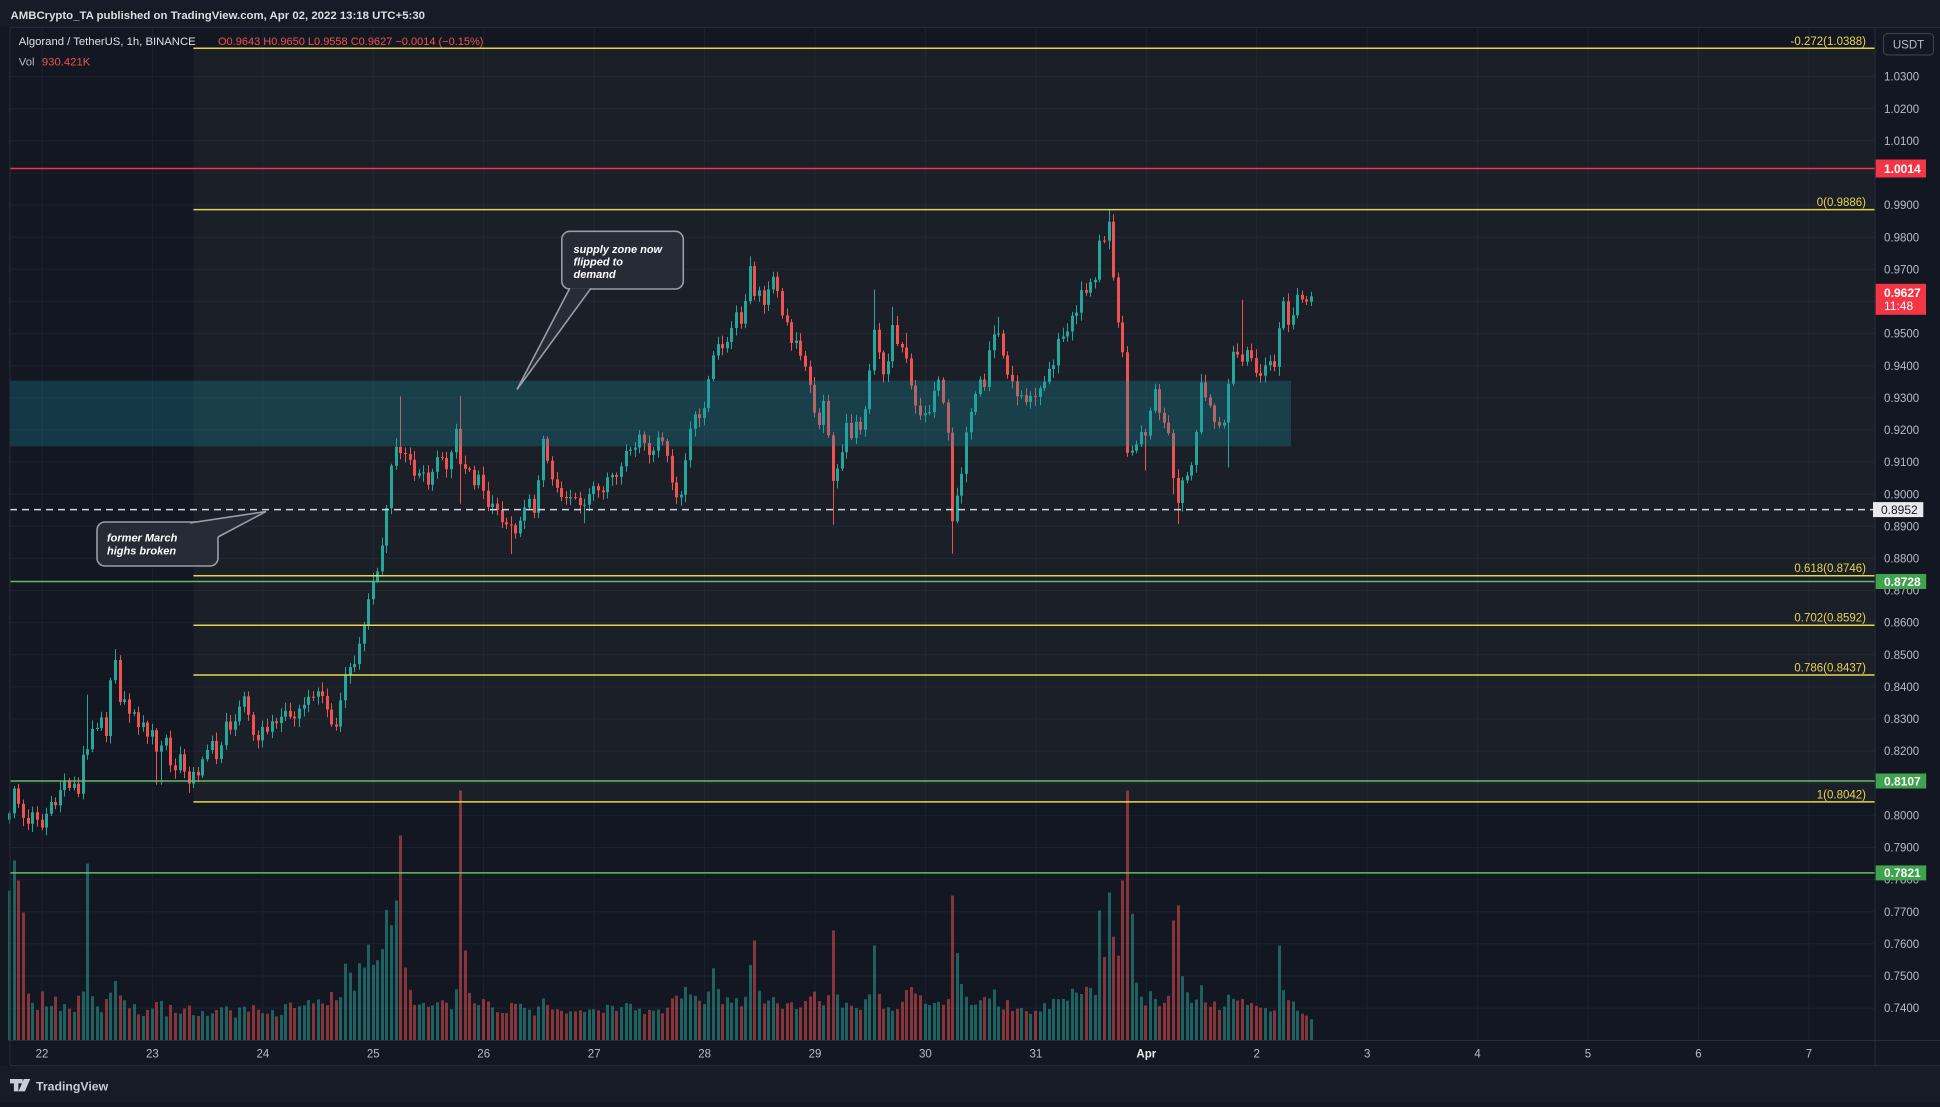 The height and width of the screenshot is (1107, 1940). Describe the element at coordinates (66, 63) in the screenshot. I see `svg-text: 930.421K` at that location.